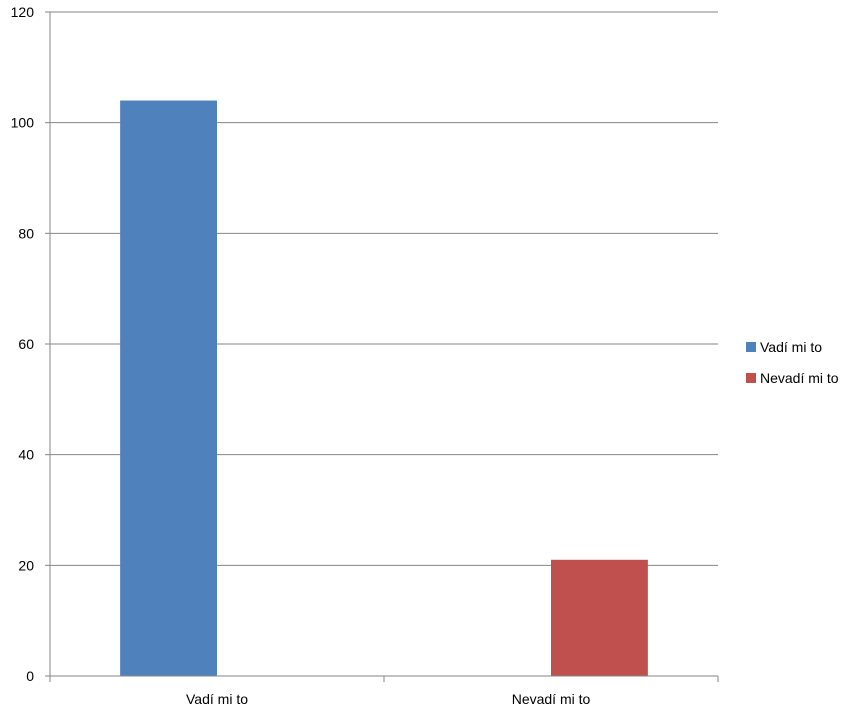  I want to click on legend-label-vadi: Vadí mi to, so click(791, 346).